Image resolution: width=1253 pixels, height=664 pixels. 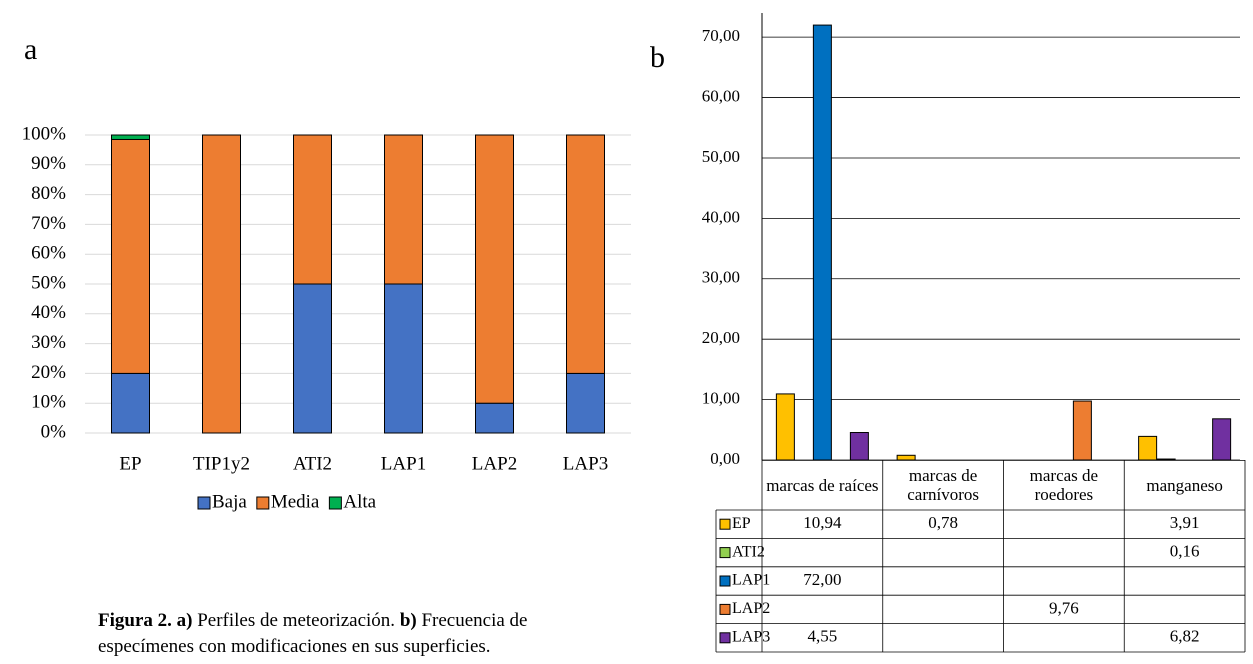 I want to click on column-header: marcas de carnívoros, so click(x=943, y=485).